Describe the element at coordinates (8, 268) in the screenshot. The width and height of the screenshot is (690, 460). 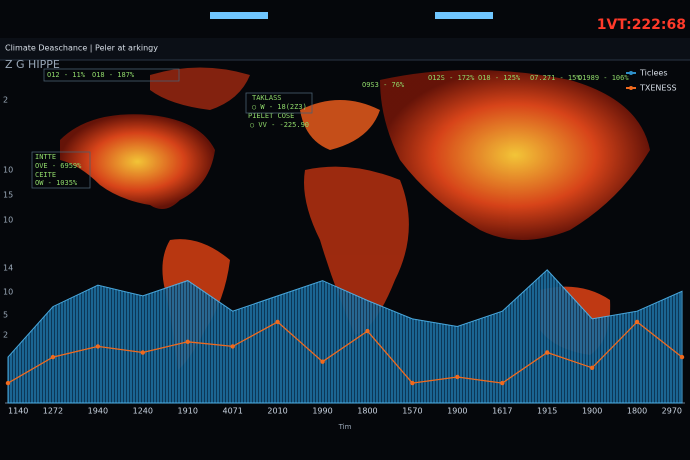
I see `side-label: 14` at that location.